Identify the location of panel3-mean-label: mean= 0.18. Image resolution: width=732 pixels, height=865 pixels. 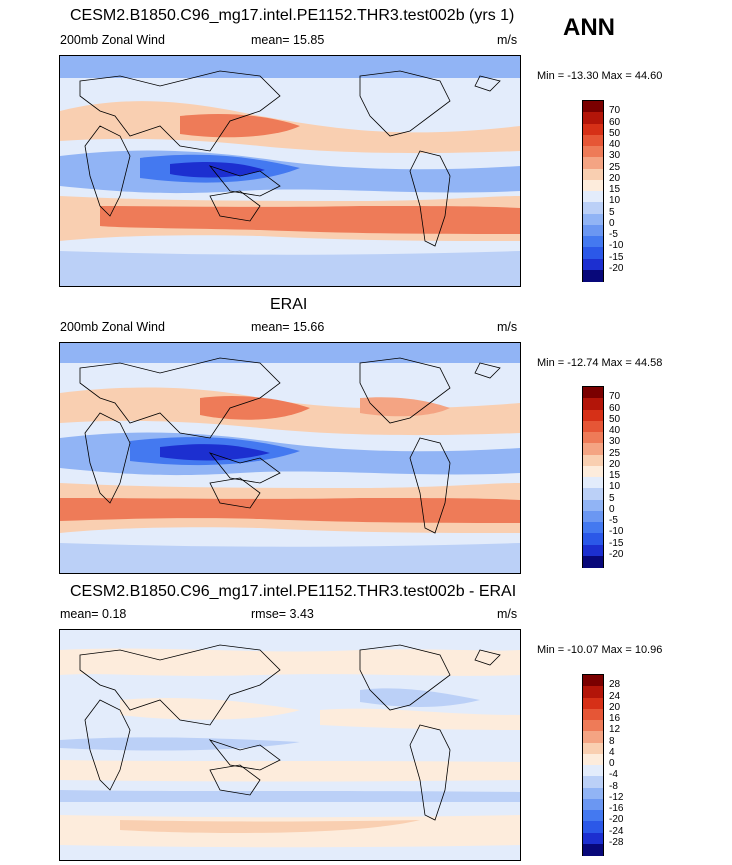
(93, 614).